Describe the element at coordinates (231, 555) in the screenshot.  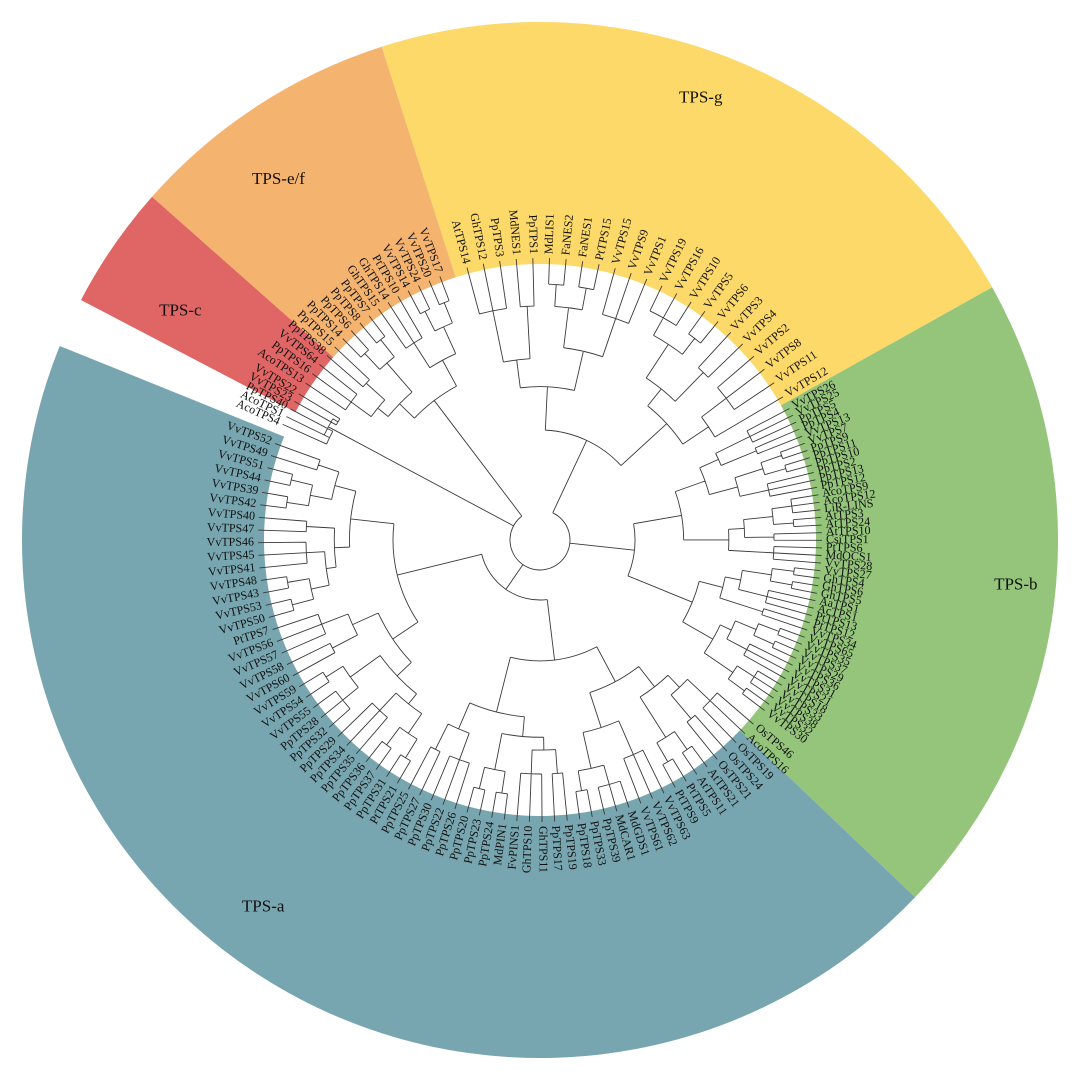
I see `leaf-label: VvTPS45` at that location.